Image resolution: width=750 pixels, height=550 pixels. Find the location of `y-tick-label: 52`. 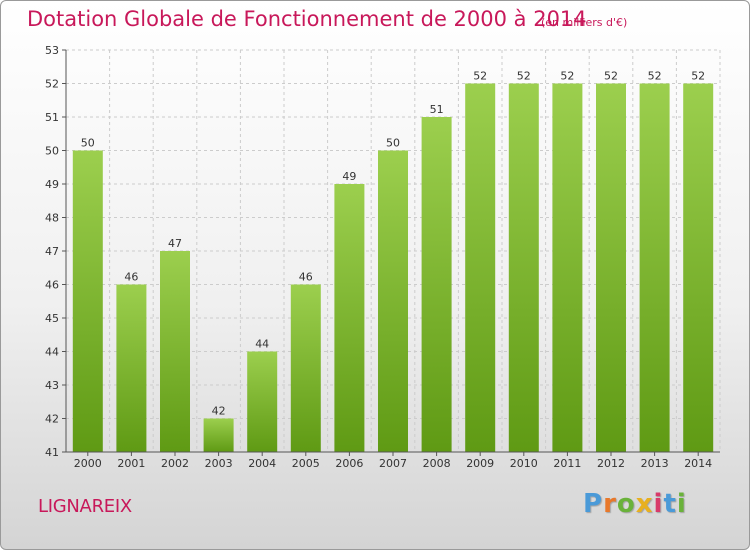

y-tick-label: 52 is located at coordinates (52, 84).